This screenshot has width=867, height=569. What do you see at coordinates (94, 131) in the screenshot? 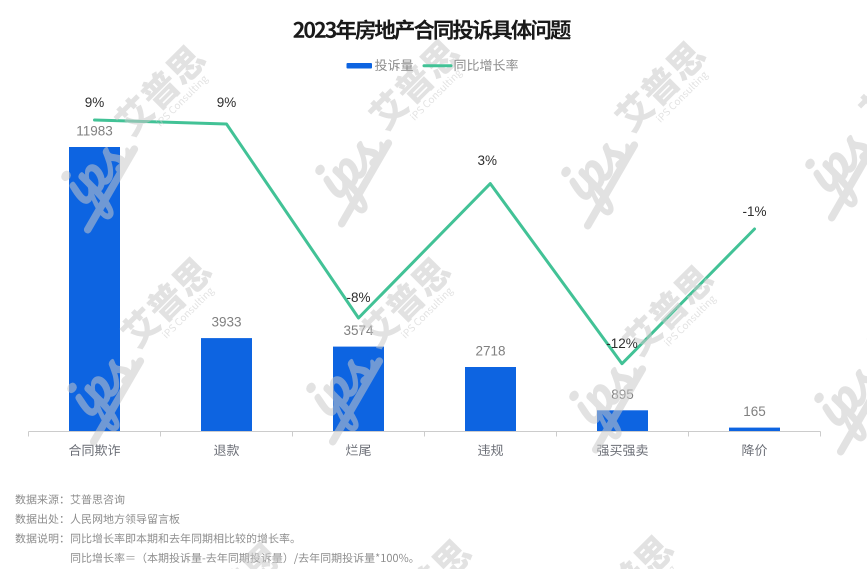
I see `svg-text: 11983` at bounding box center [94, 131].